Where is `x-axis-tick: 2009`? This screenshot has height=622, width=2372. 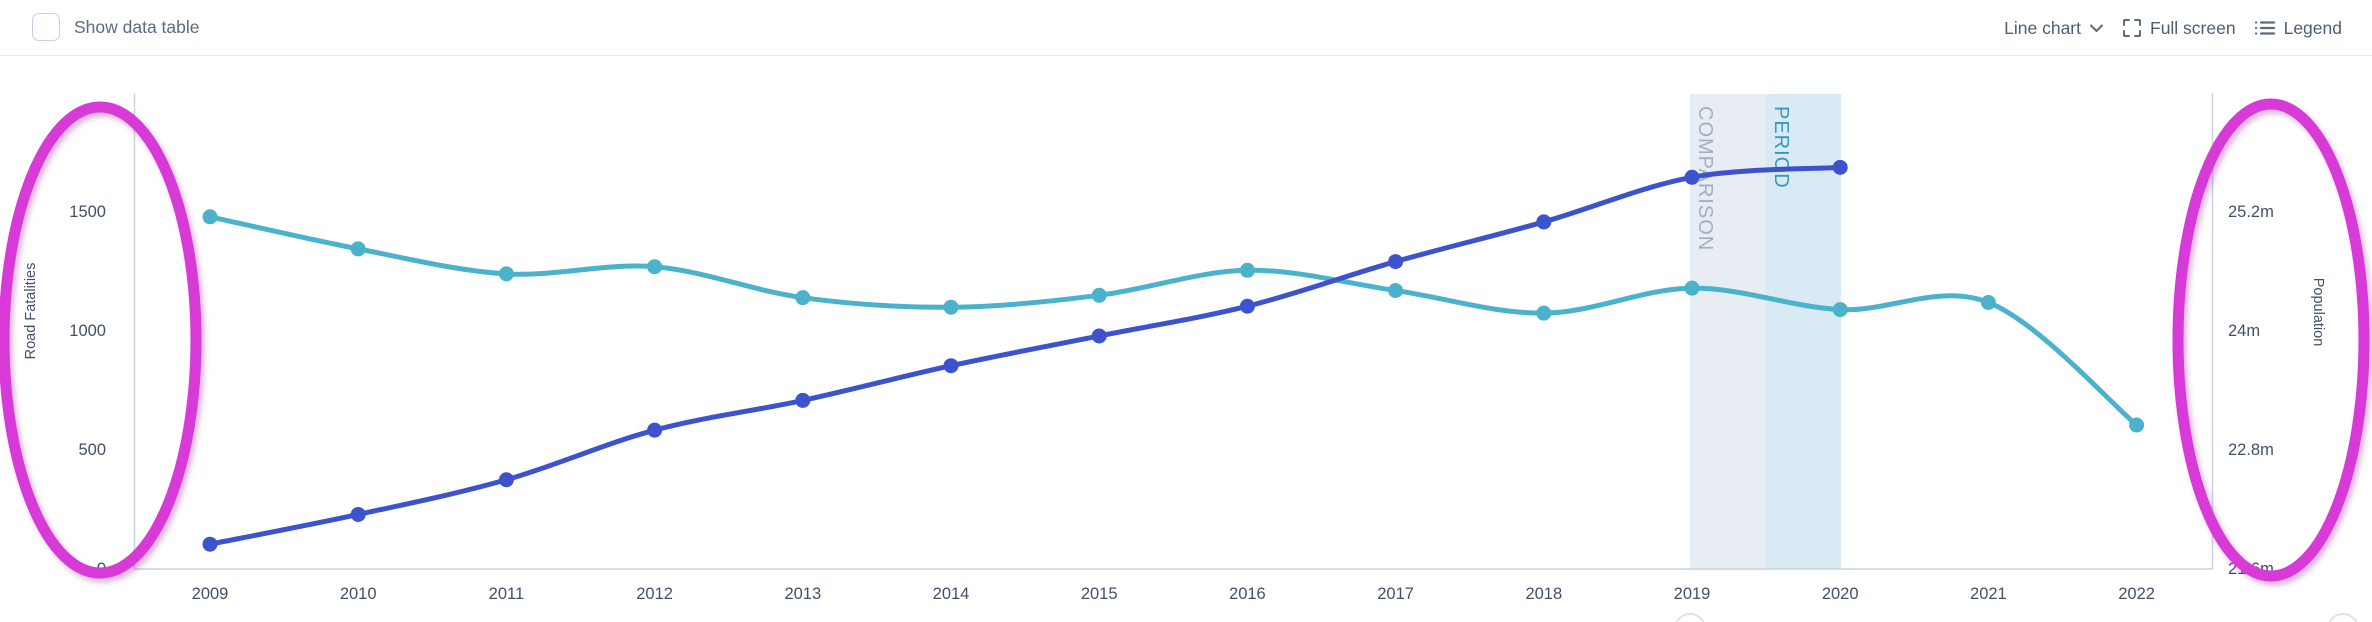
x-axis-tick: 2009 is located at coordinates (210, 594).